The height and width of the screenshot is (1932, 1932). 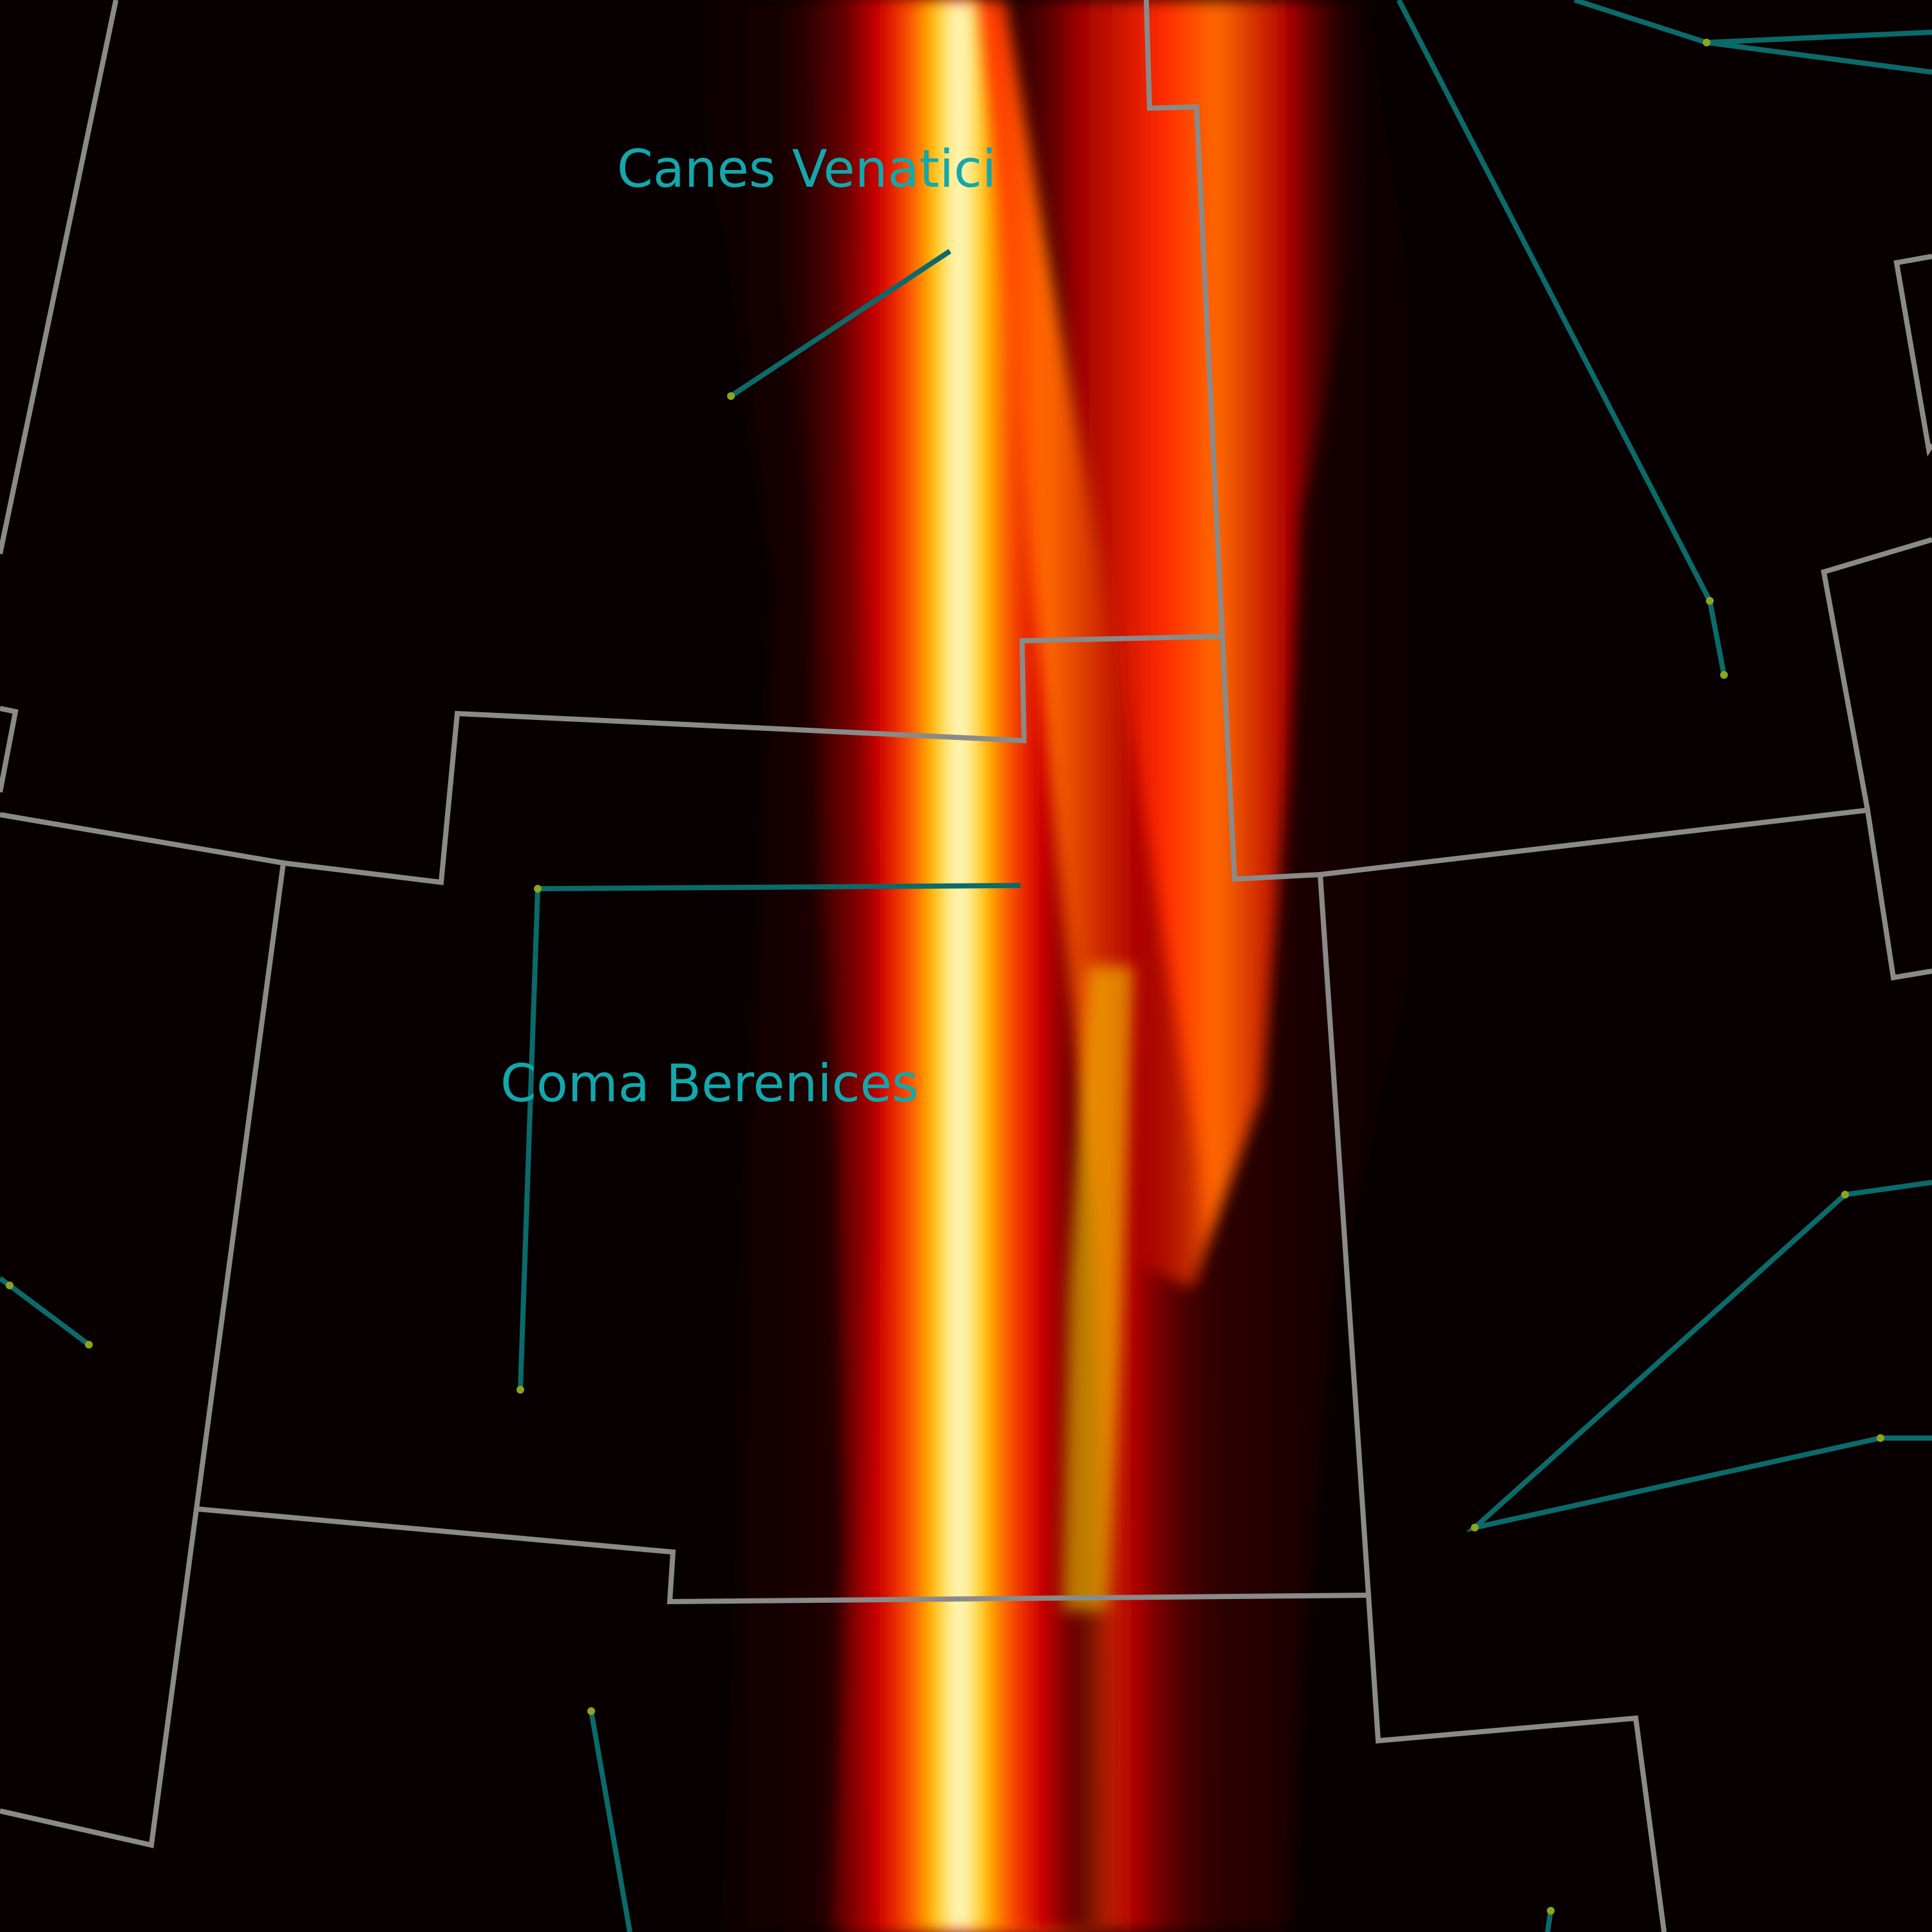 What do you see at coordinates (1098, 1288) in the screenshot?
I see `heatmap-secondary-lane` at bounding box center [1098, 1288].